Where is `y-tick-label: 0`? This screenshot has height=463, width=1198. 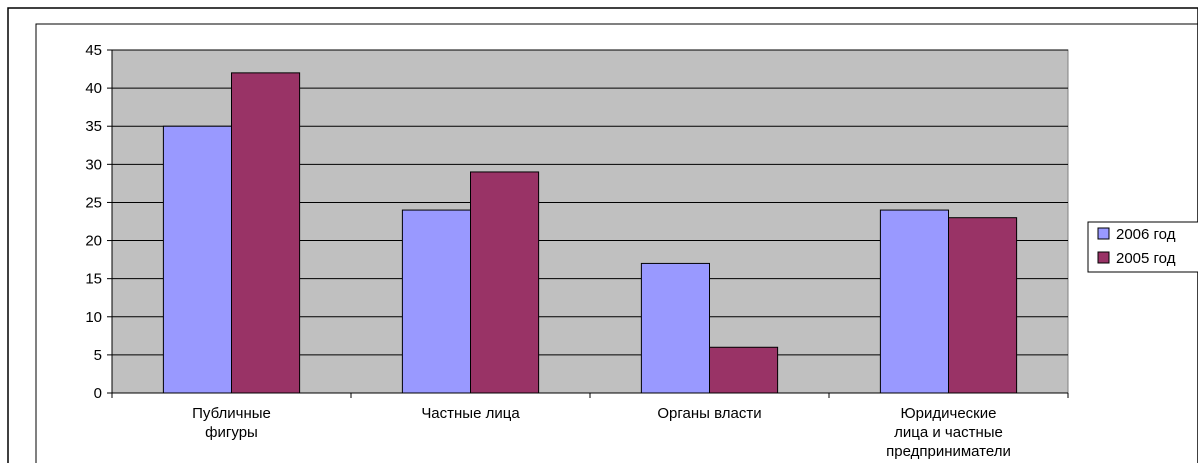 y-tick-label: 0 is located at coordinates (98, 393).